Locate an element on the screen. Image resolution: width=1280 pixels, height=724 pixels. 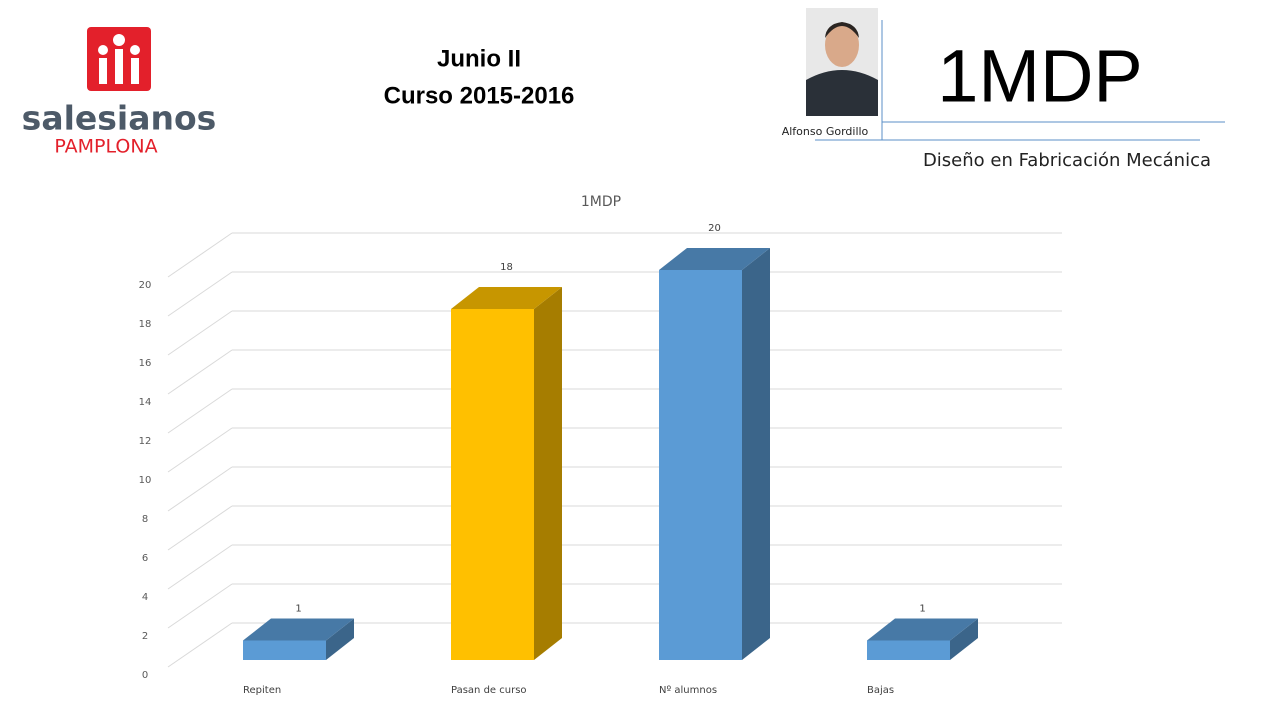
chart-title: 1MDP is located at coordinates (601, 202).